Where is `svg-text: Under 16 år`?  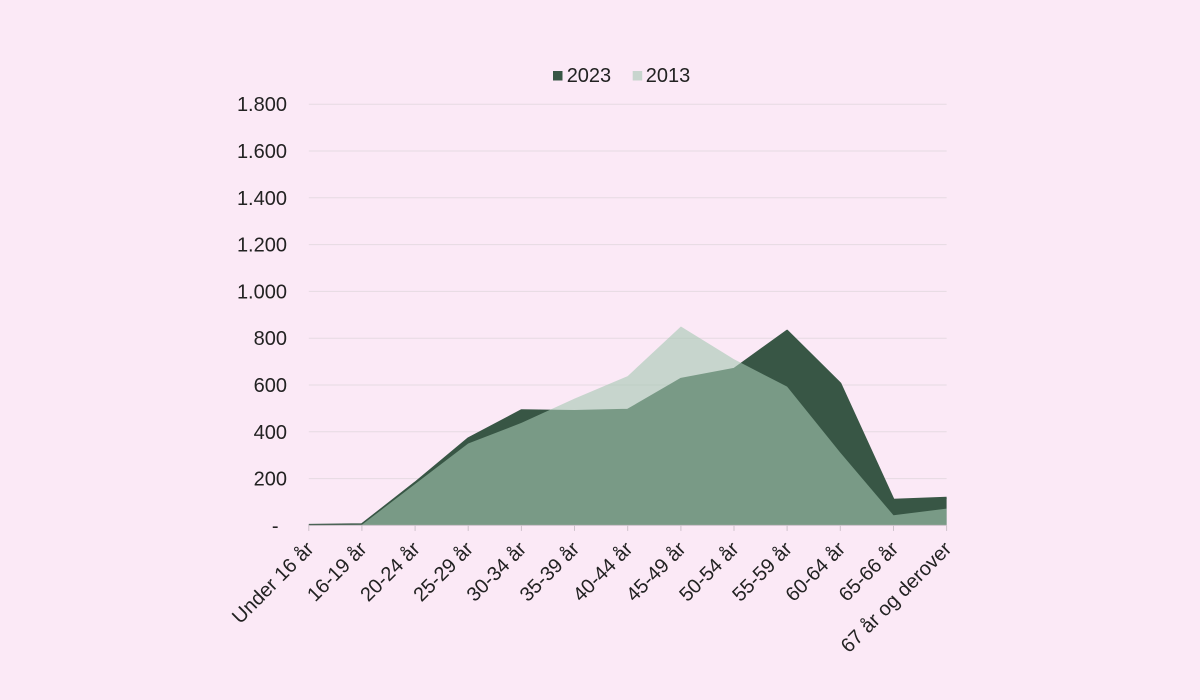 svg-text: Under 16 år is located at coordinates (273, 583).